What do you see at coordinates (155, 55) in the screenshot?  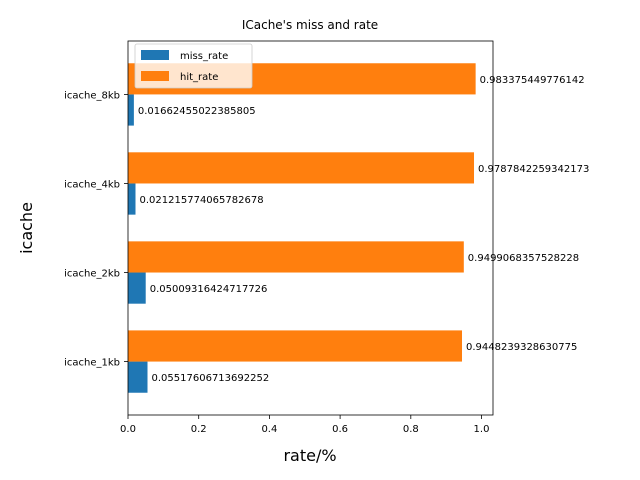 I see `legend-swatch-miss-rate` at bounding box center [155, 55].